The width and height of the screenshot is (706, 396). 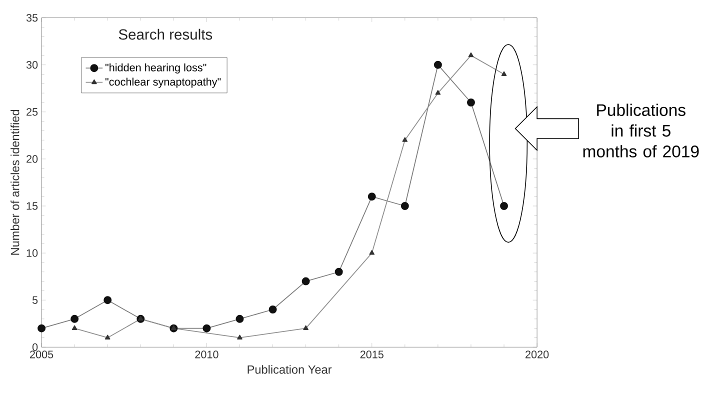 I want to click on legend-label: "hidden hearing loss", so click(x=155, y=69).